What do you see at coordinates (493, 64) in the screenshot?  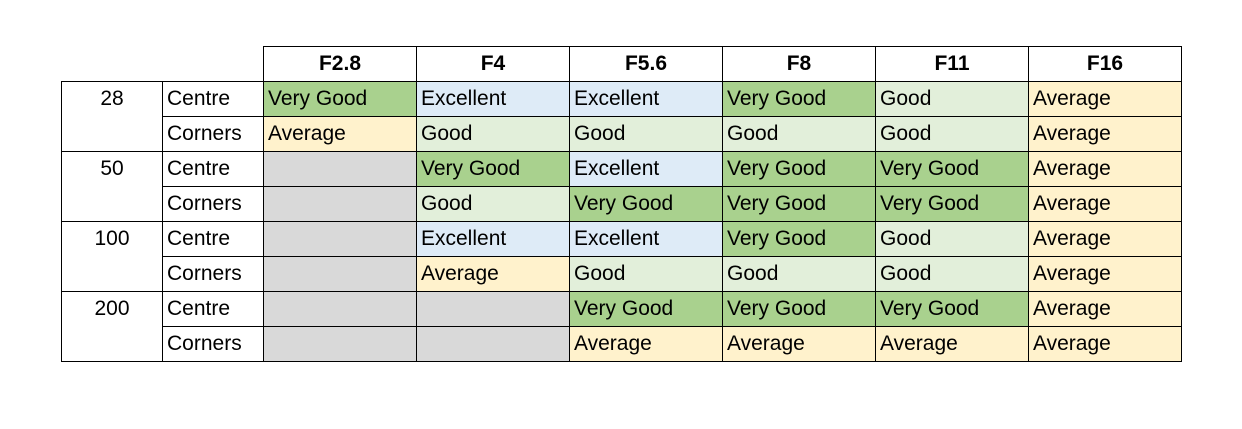 I see `aperture-header: F4` at bounding box center [493, 64].